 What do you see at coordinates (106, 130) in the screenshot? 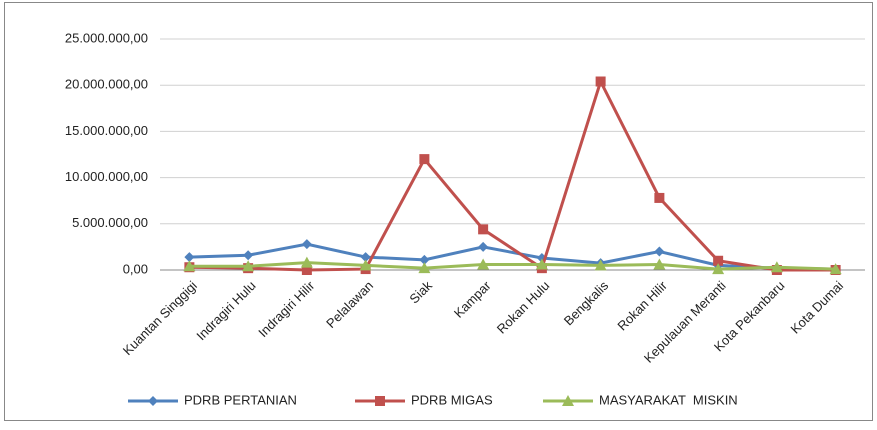
I see `y-tick-label: 15.000.000,00` at bounding box center [106, 130].